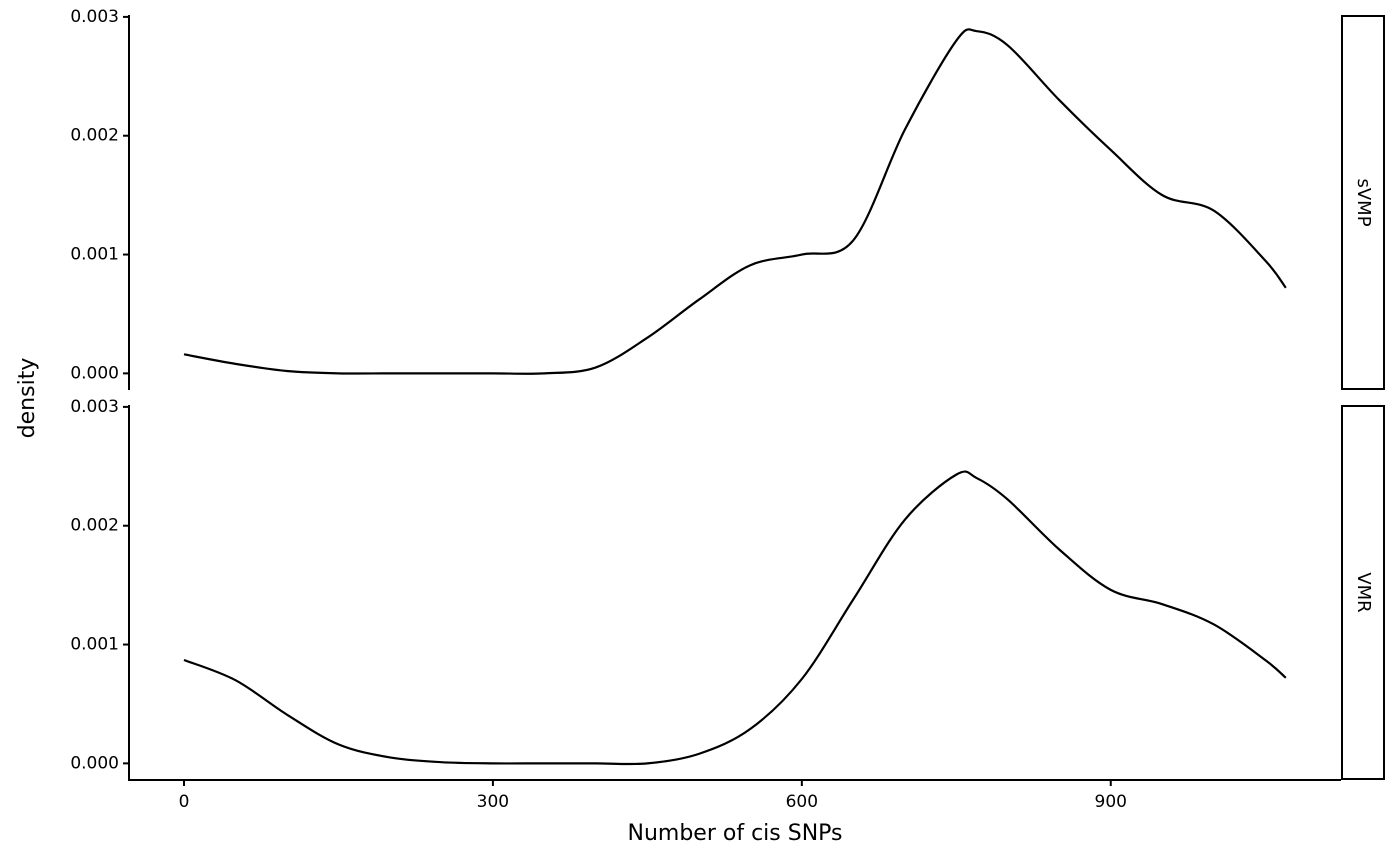 This screenshot has height=865, width=1400. Describe the element at coordinates (802, 802) in the screenshot. I see `x-tick-label: 600` at that location.